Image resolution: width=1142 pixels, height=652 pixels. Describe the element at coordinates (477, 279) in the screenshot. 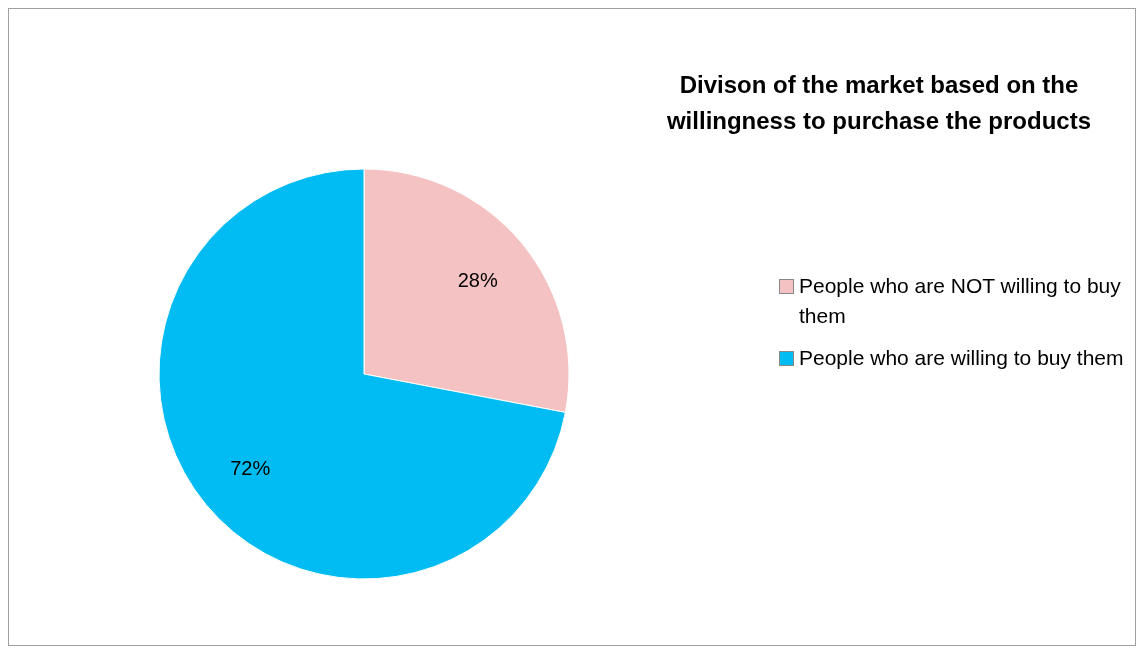

I see `data-label: 28%` at that location.